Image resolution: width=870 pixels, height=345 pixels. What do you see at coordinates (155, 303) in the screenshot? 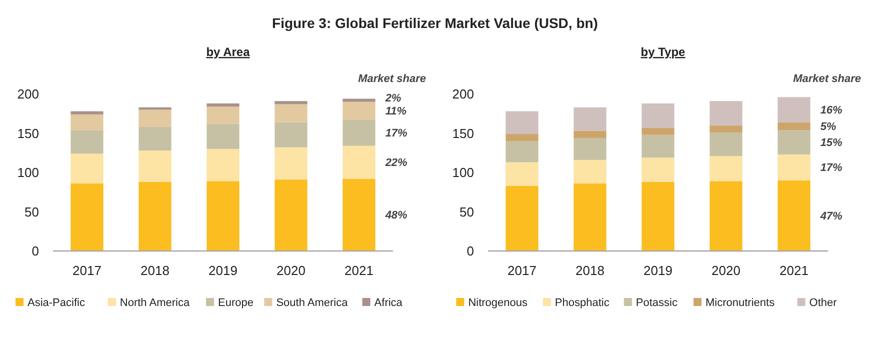
I see `legend-label: North America` at bounding box center [155, 303].